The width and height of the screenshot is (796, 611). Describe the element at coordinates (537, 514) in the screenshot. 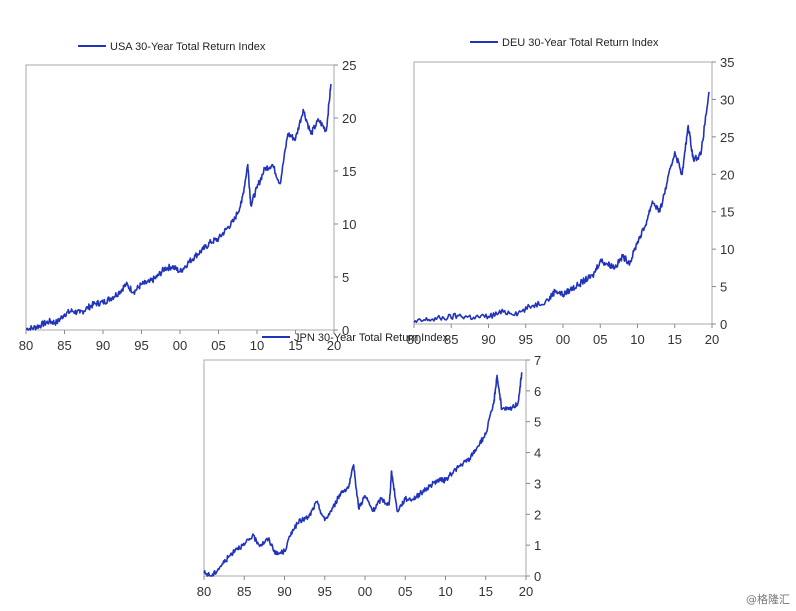

I see `y-tick-label: 2` at that location.